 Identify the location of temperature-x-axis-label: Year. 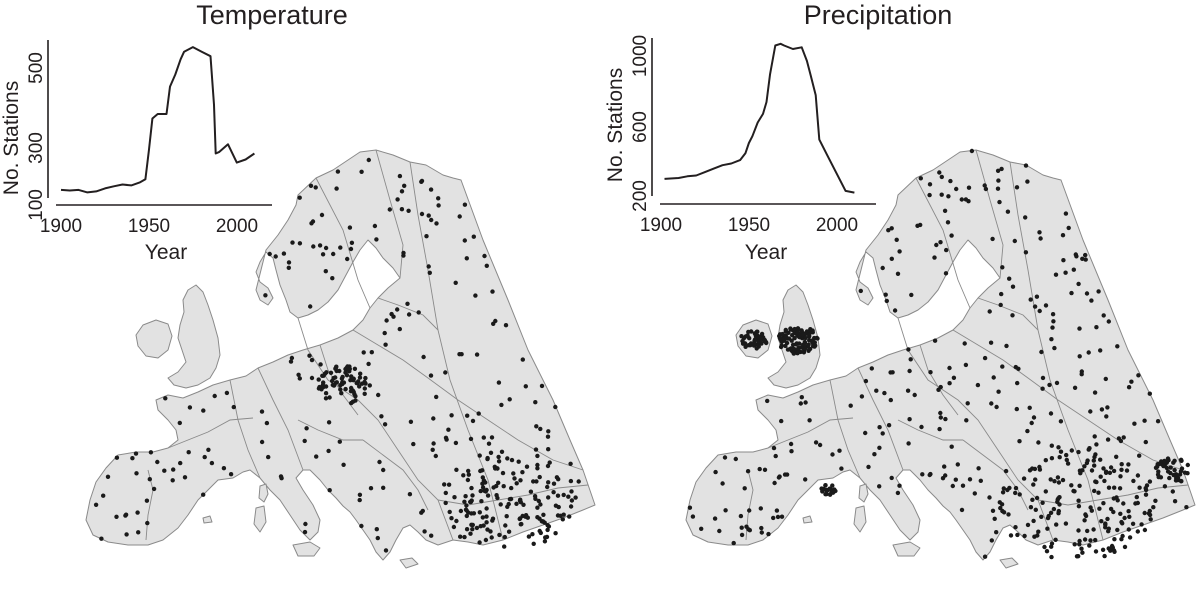
(166, 252).